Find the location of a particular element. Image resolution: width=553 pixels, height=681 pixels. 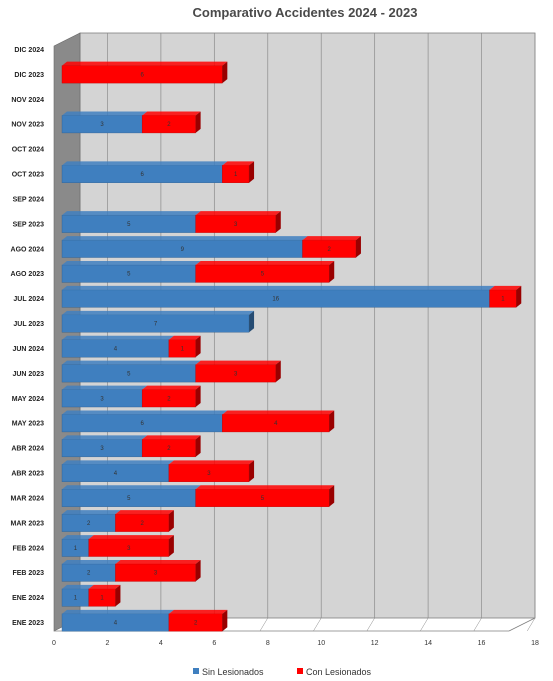

legend: Sin Lesionados Con Lesionados is located at coordinates (282, 672).